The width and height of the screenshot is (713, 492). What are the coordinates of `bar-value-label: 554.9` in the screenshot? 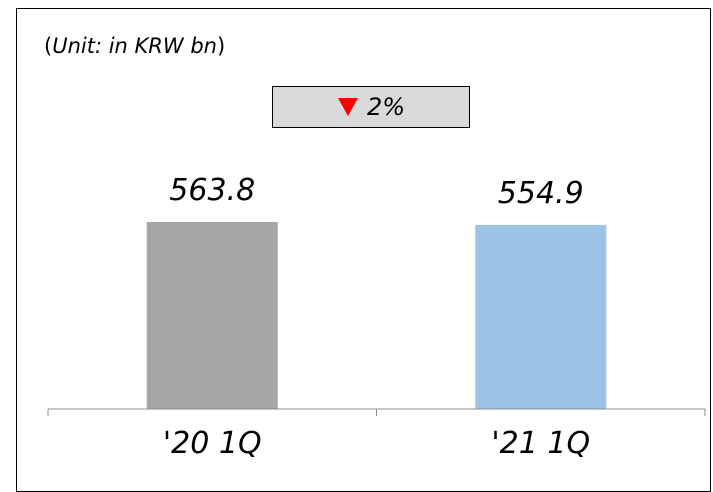 It's located at (541, 193).